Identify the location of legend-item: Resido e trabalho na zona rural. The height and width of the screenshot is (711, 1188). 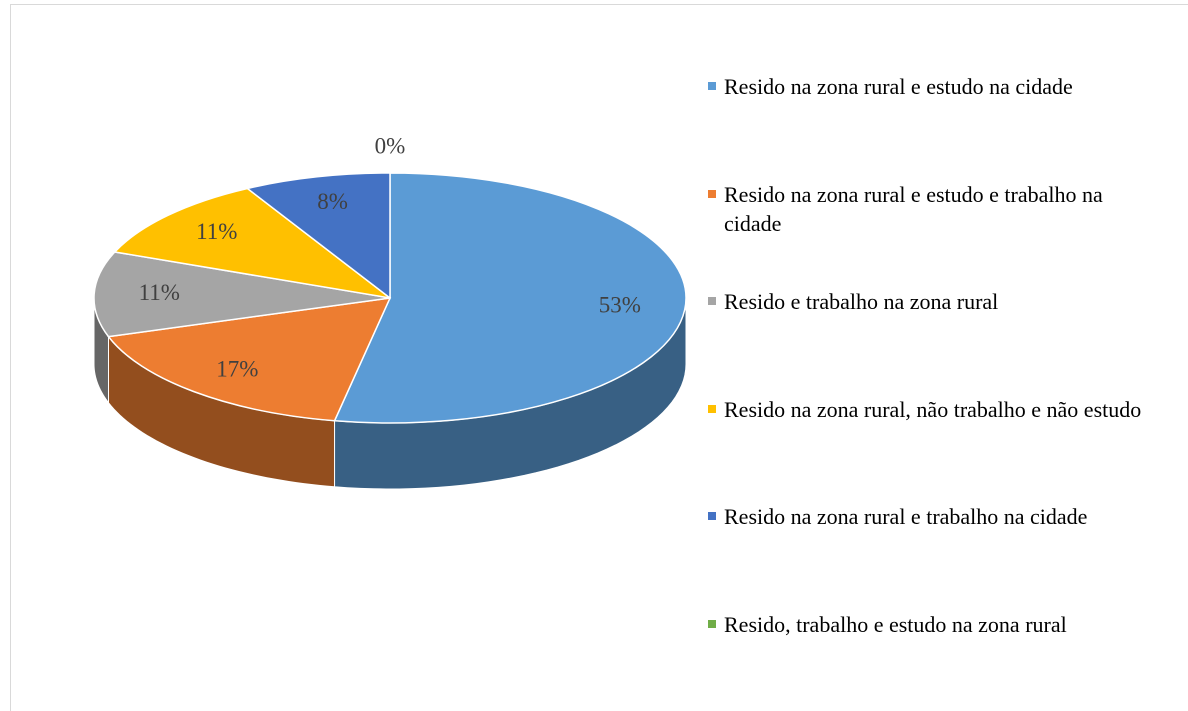
(936, 301).